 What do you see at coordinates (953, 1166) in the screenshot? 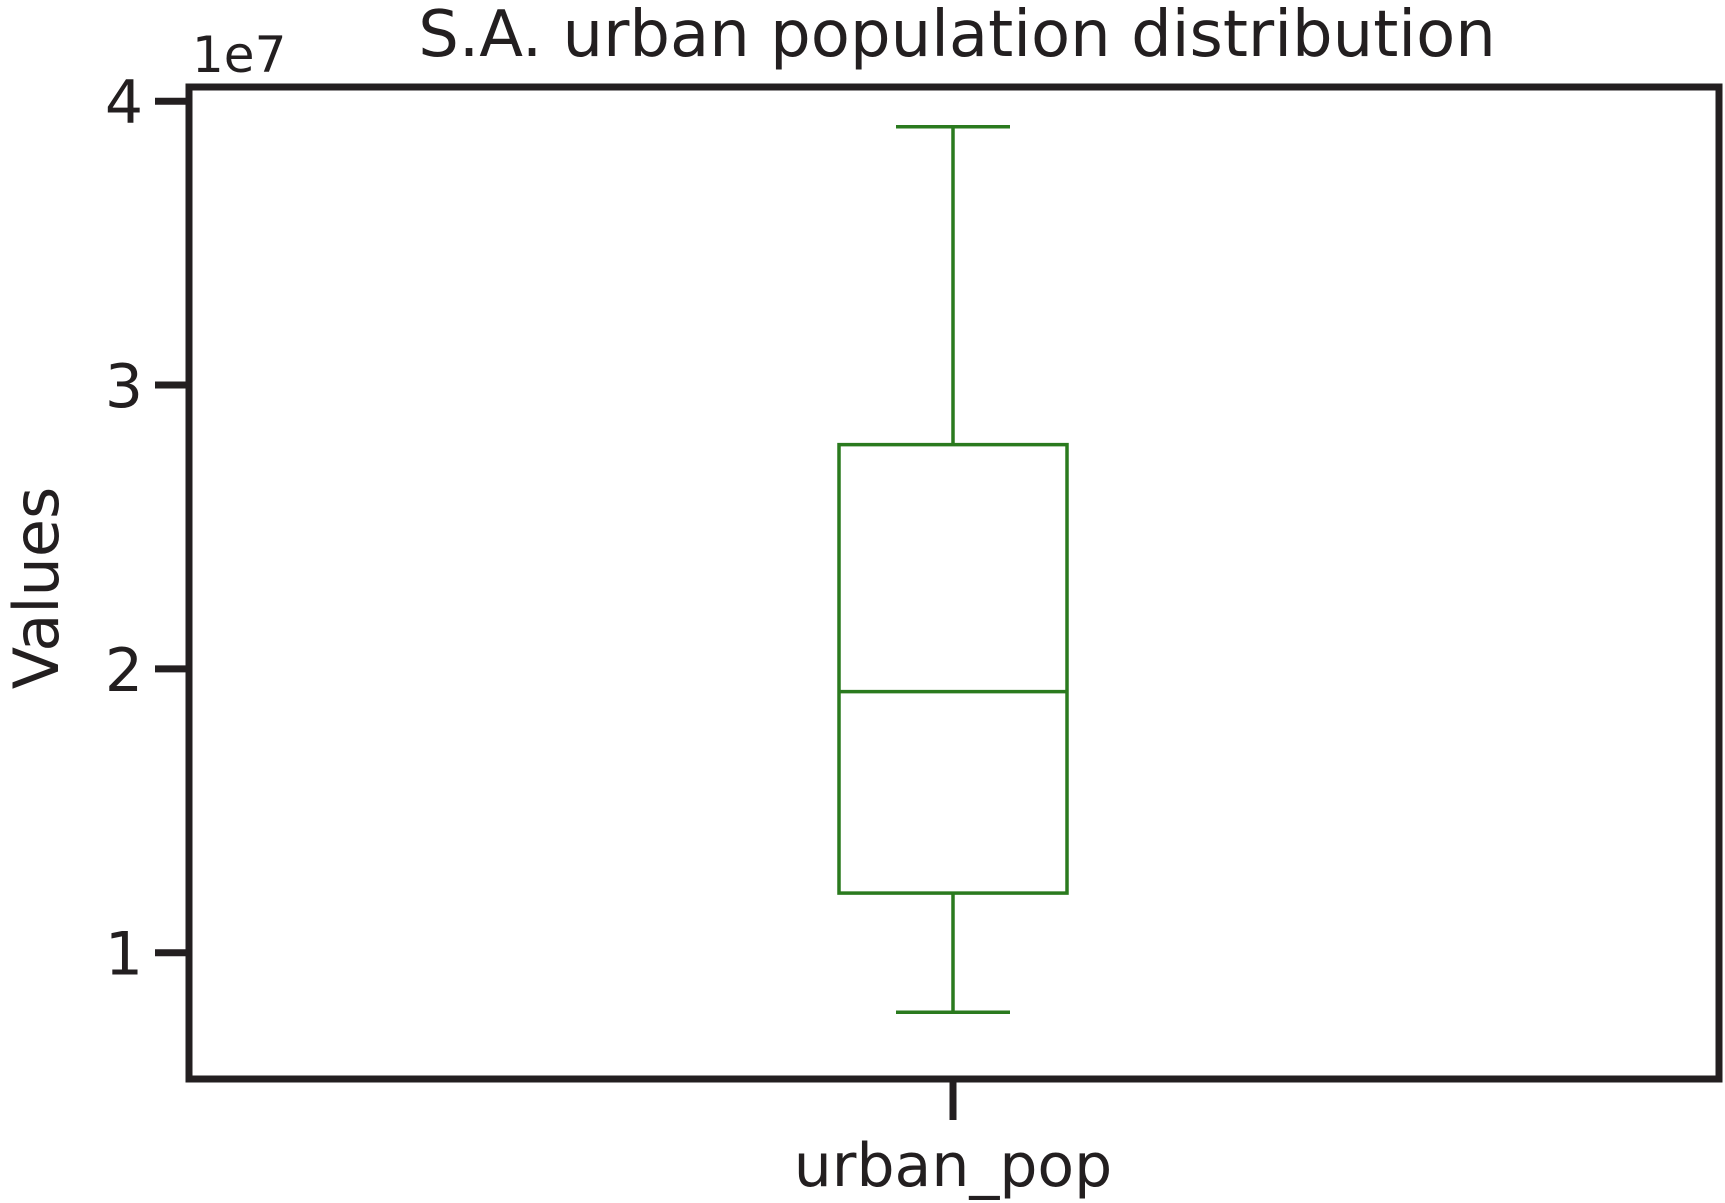
I see `x-tick-label: urban_pop` at bounding box center [953, 1166].